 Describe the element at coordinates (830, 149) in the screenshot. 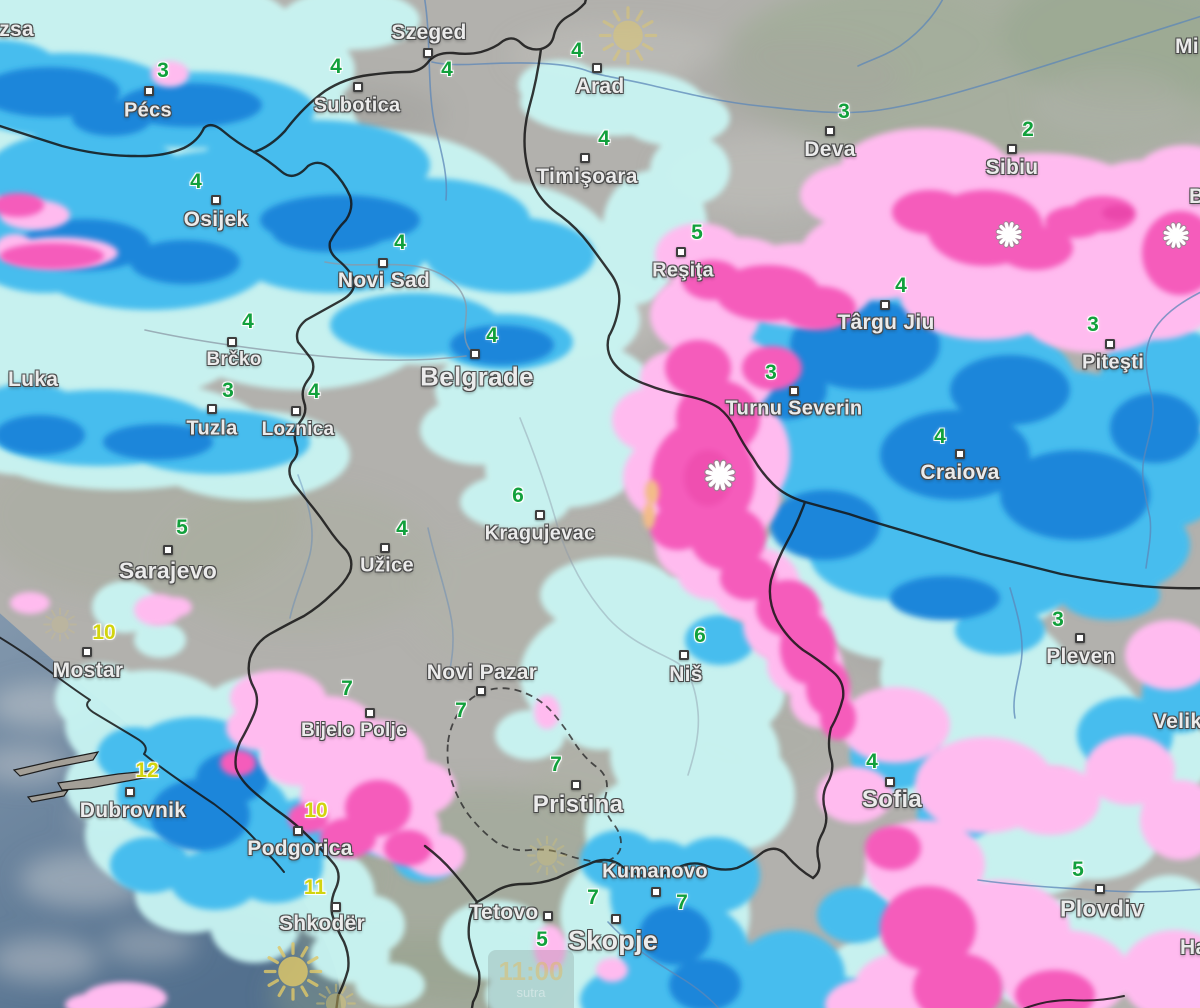

I see `city-label: Deva` at that location.